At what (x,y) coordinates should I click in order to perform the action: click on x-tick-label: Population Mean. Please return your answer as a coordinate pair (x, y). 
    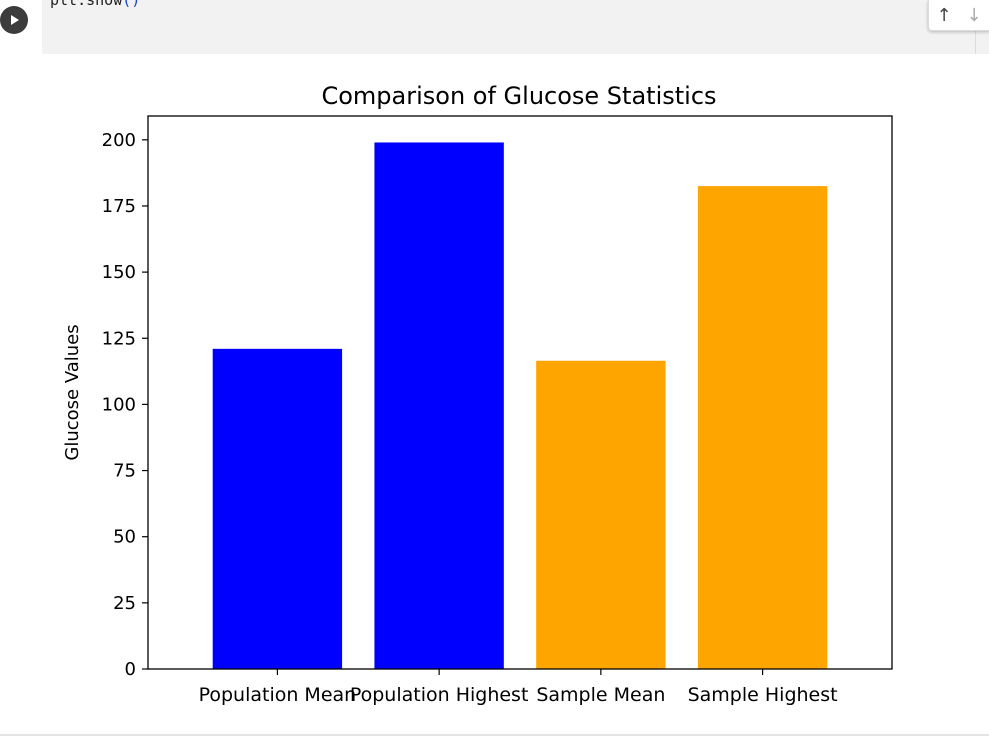
    Looking at the image, I should click on (278, 695).